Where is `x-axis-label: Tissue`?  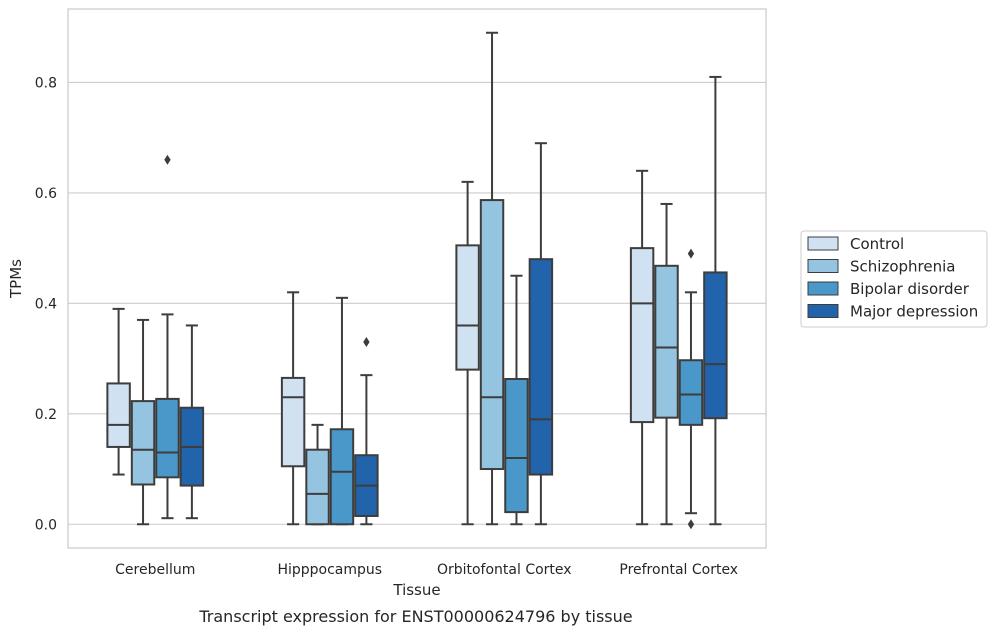 x-axis-label: Tissue is located at coordinates (416, 590).